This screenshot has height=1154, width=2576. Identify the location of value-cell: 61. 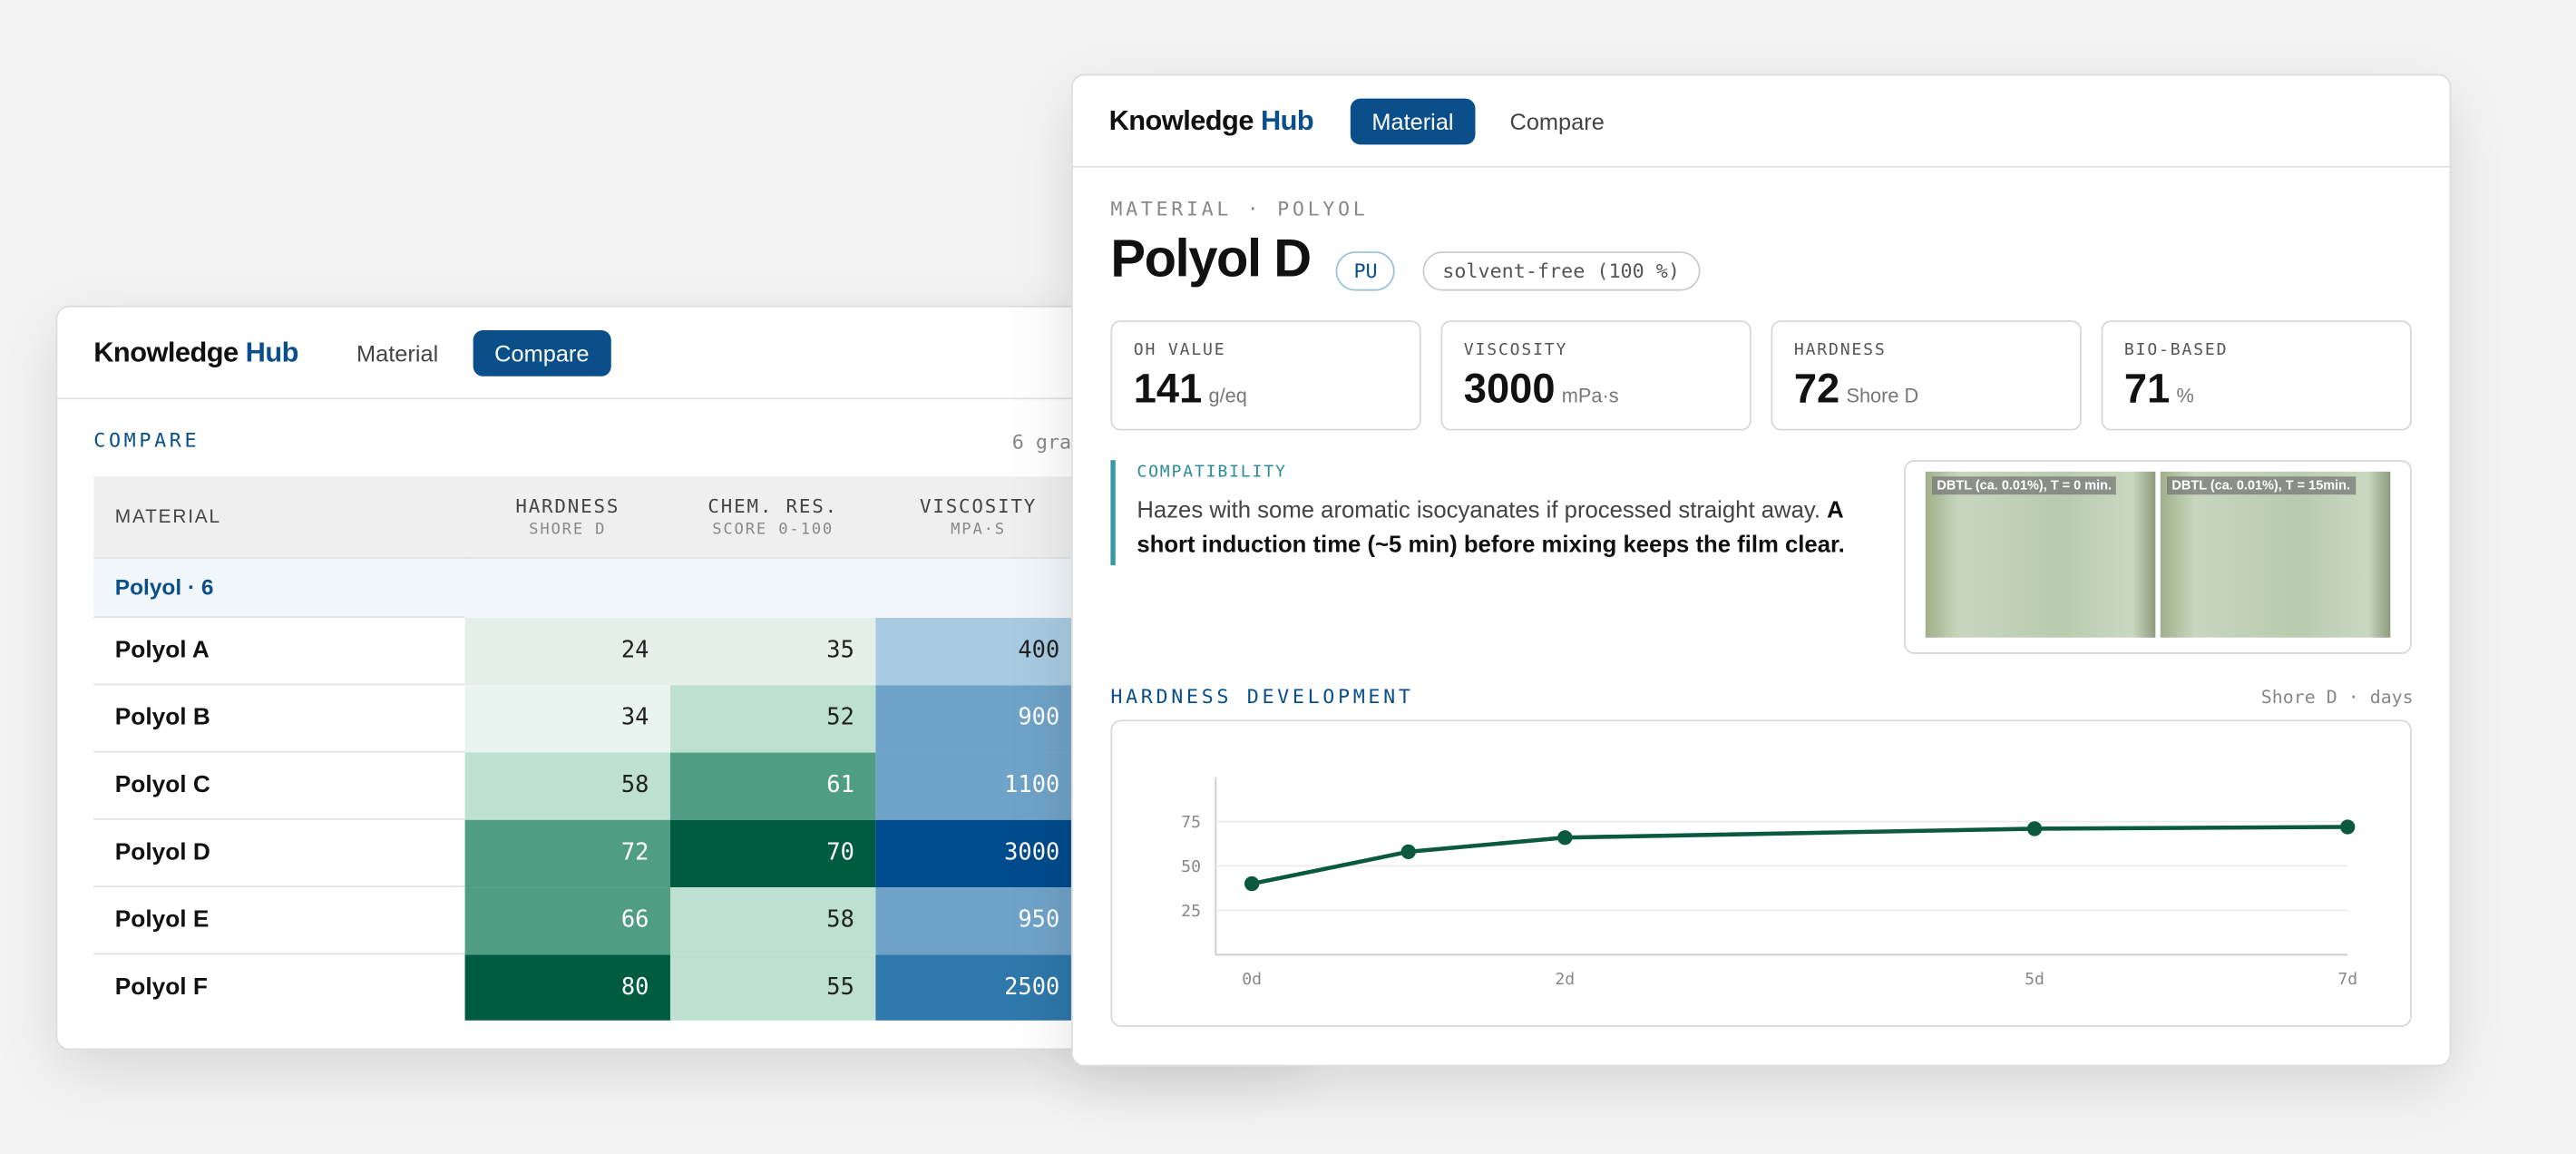
(772, 785).